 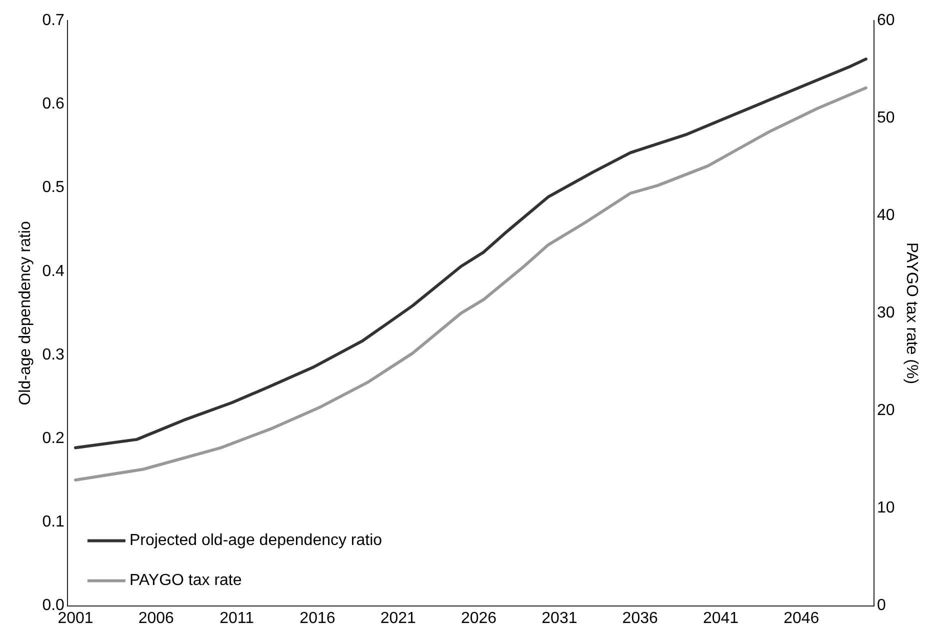 I want to click on y2-axis-title: PAYGO tax rate (%), so click(x=911, y=313).